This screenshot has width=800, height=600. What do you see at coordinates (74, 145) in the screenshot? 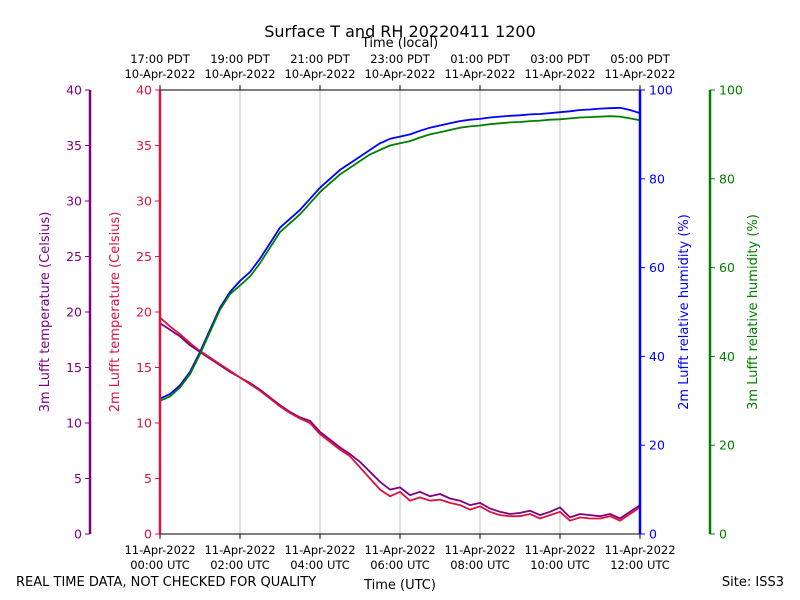
I see `tick-label-t3m: 35` at bounding box center [74, 145].